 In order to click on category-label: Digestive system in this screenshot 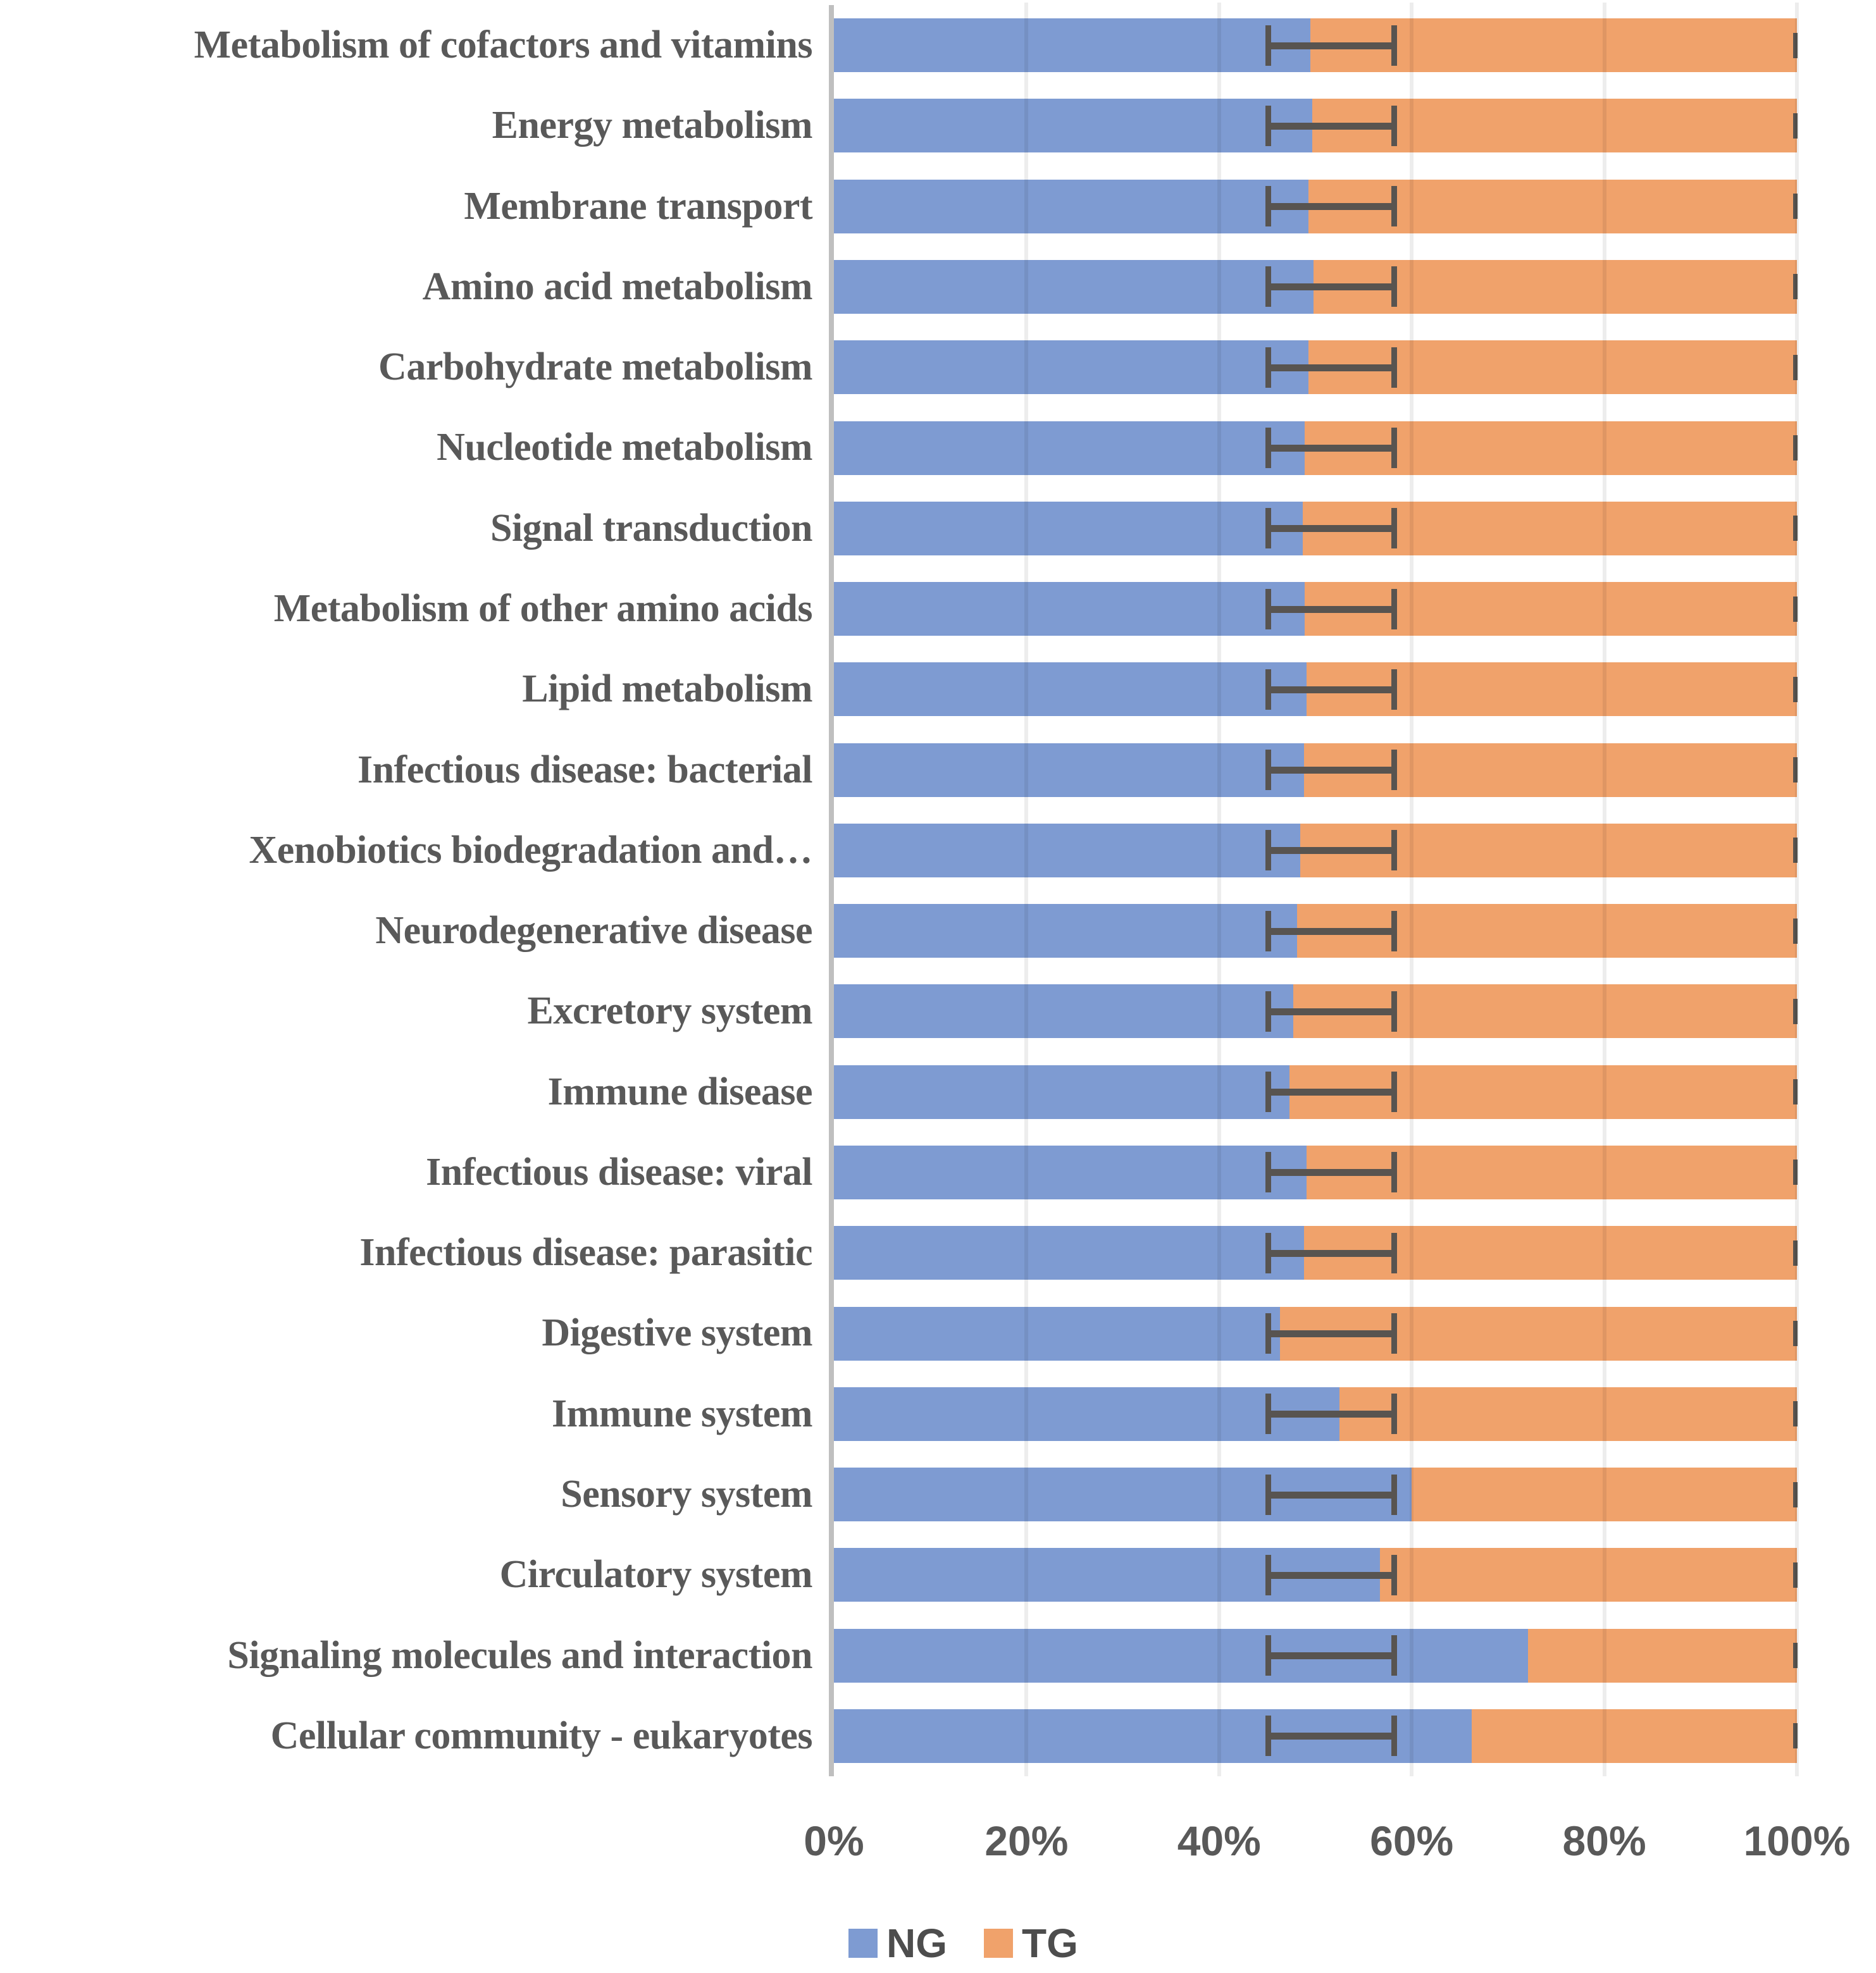, I will do `click(677, 1333)`.